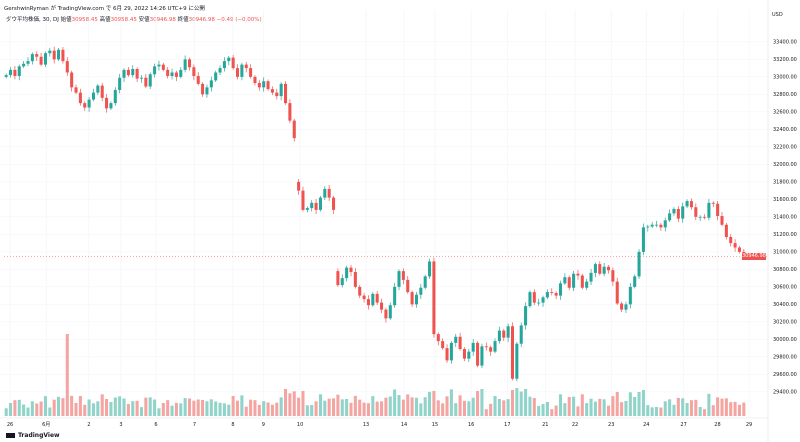  What do you see at coordinates (379, 425) in the screenshot?
I see `time-axis: 26 6月 2 3 6 7 8 9 10 13 14 15 16 17 21 22 23 24 27 28 29` at bounding box center [379, 425].